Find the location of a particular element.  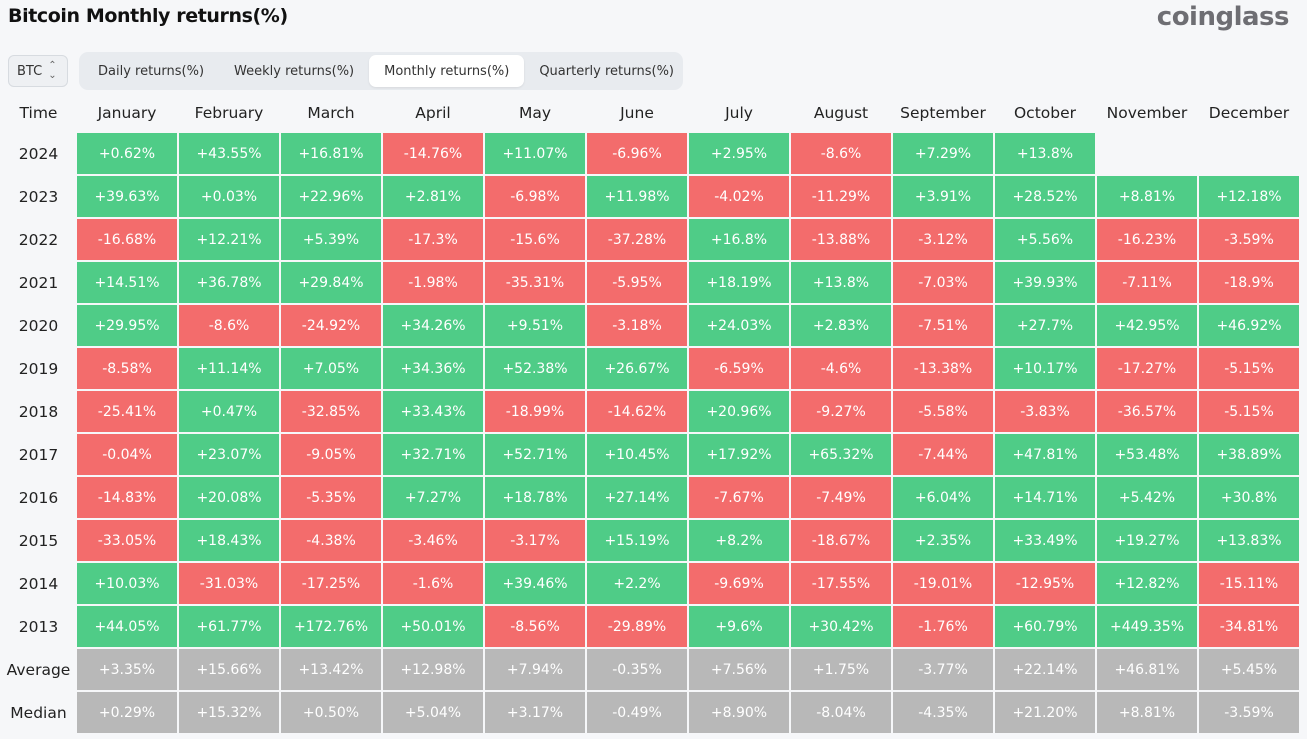

return-cell: +172.76% is located at coordinates (331, 626).